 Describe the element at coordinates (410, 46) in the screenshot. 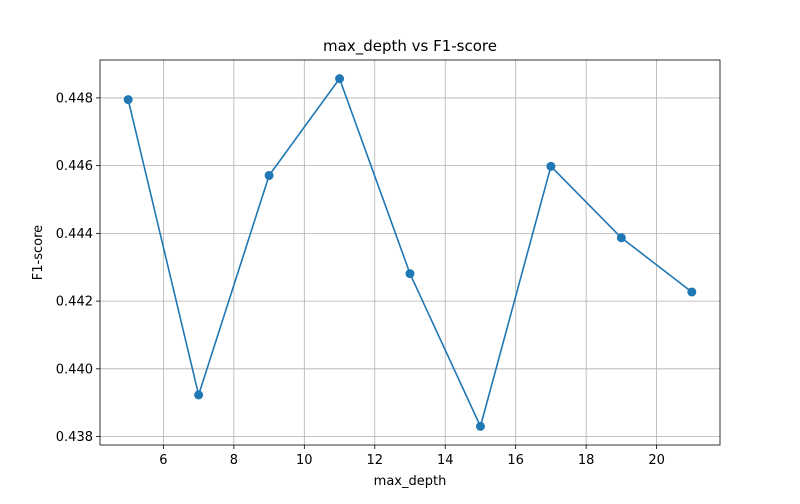

I see `chart-title: max_depth vs F1-score` at that location.